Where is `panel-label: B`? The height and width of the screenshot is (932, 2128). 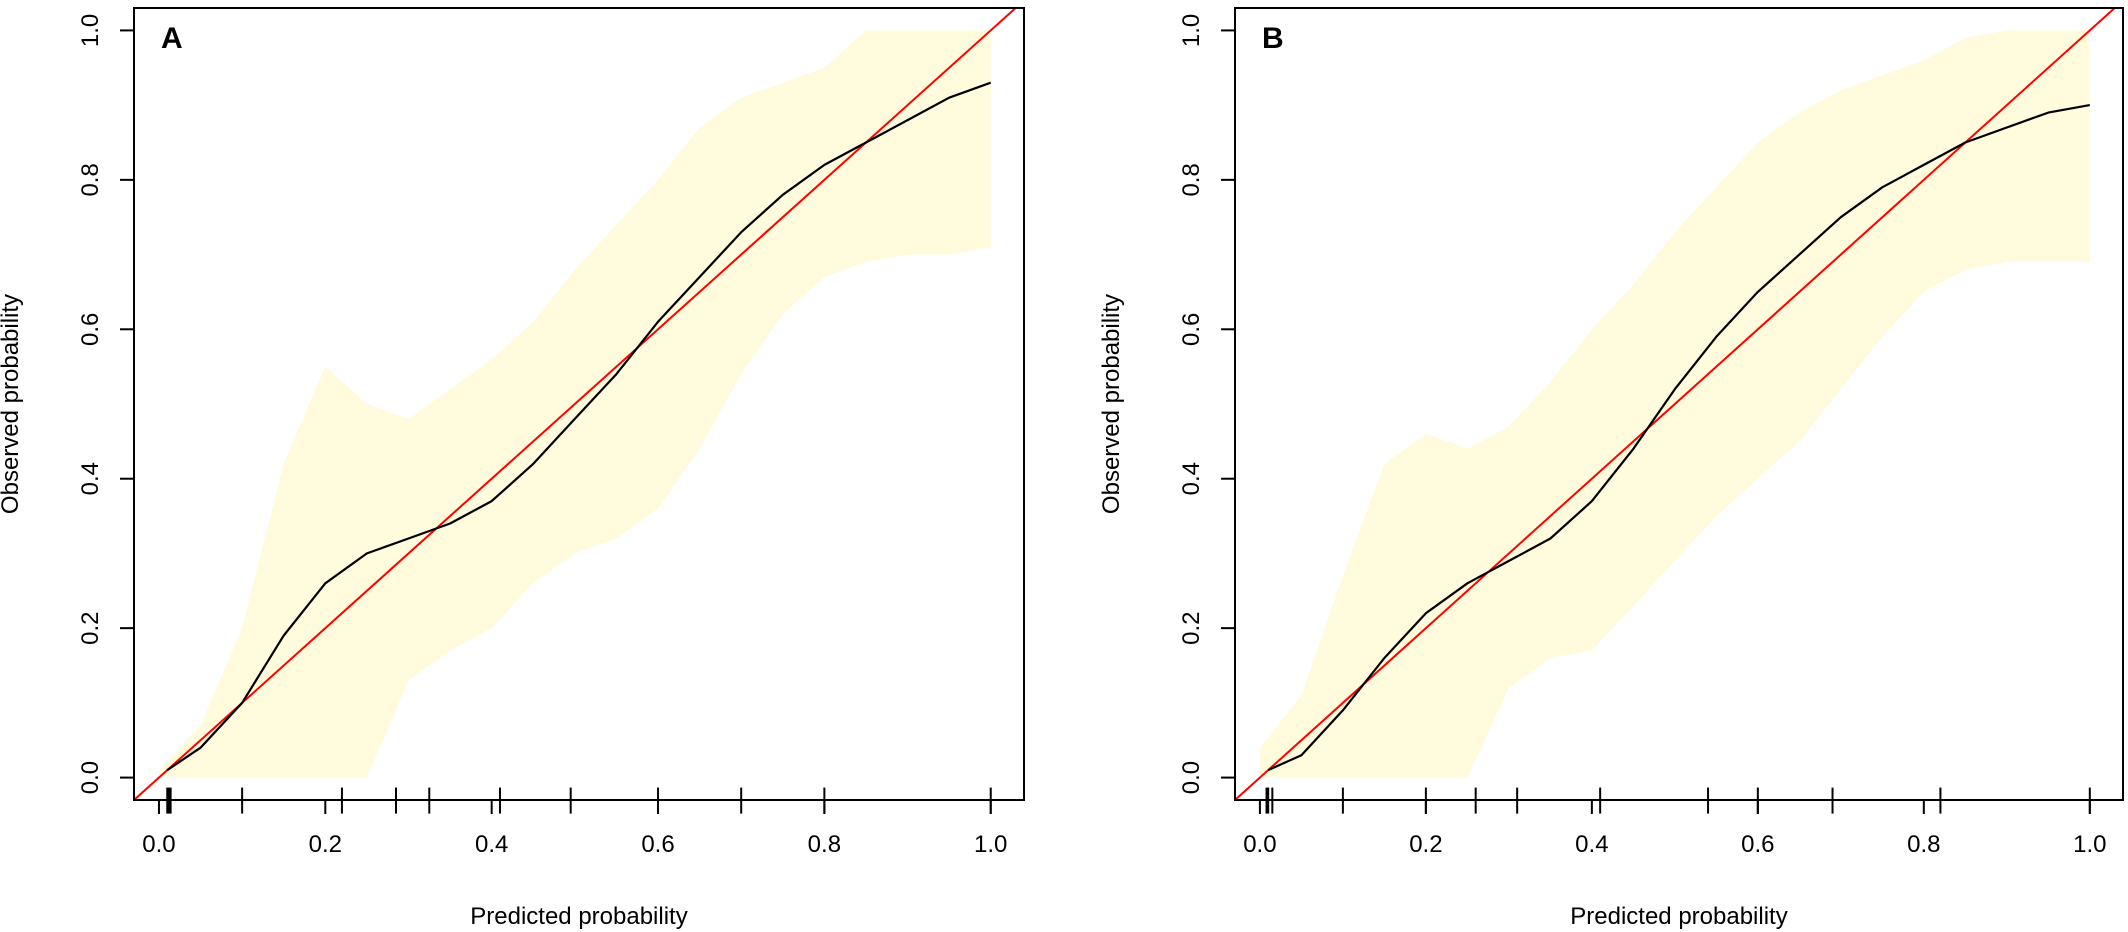
panel-label: B is located at coordinates (1273, 38).